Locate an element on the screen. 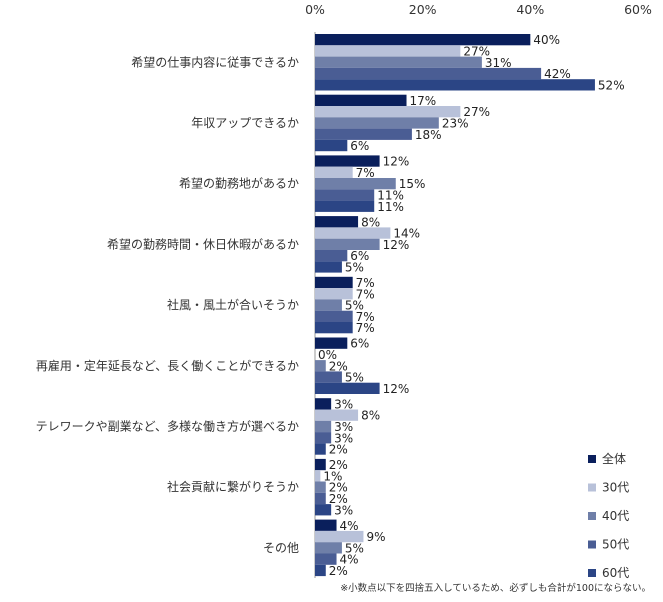 This screenshot has width=663, height=602. data-label: 52% is located at coordinates (611, 85).